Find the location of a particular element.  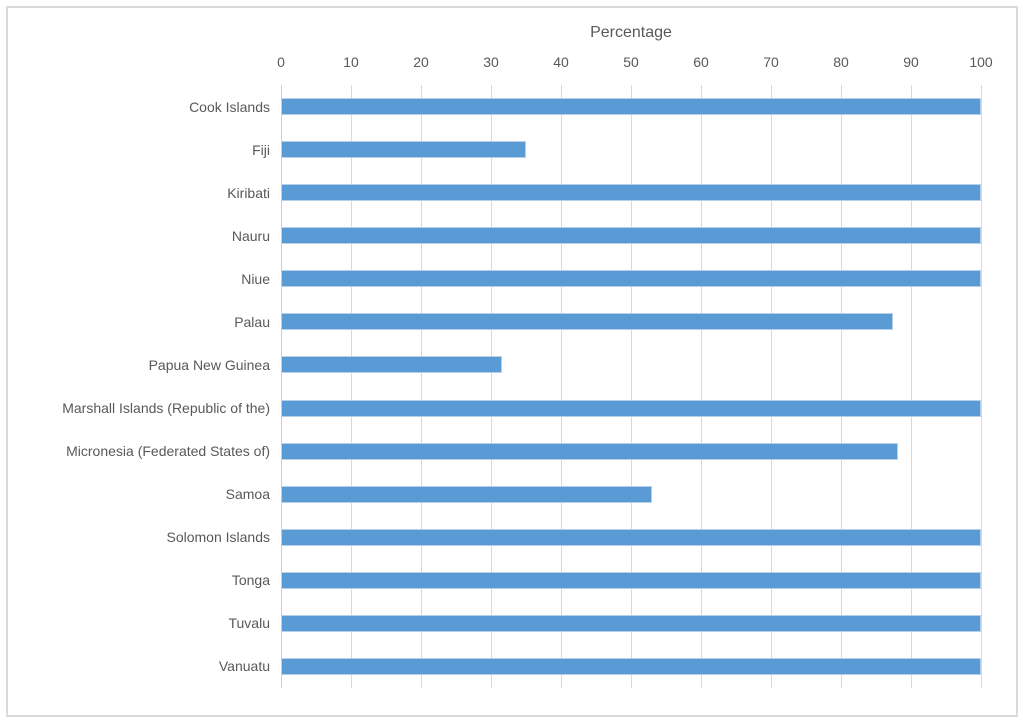

x-tick-label: 80 is located at coordinates (841, 62).